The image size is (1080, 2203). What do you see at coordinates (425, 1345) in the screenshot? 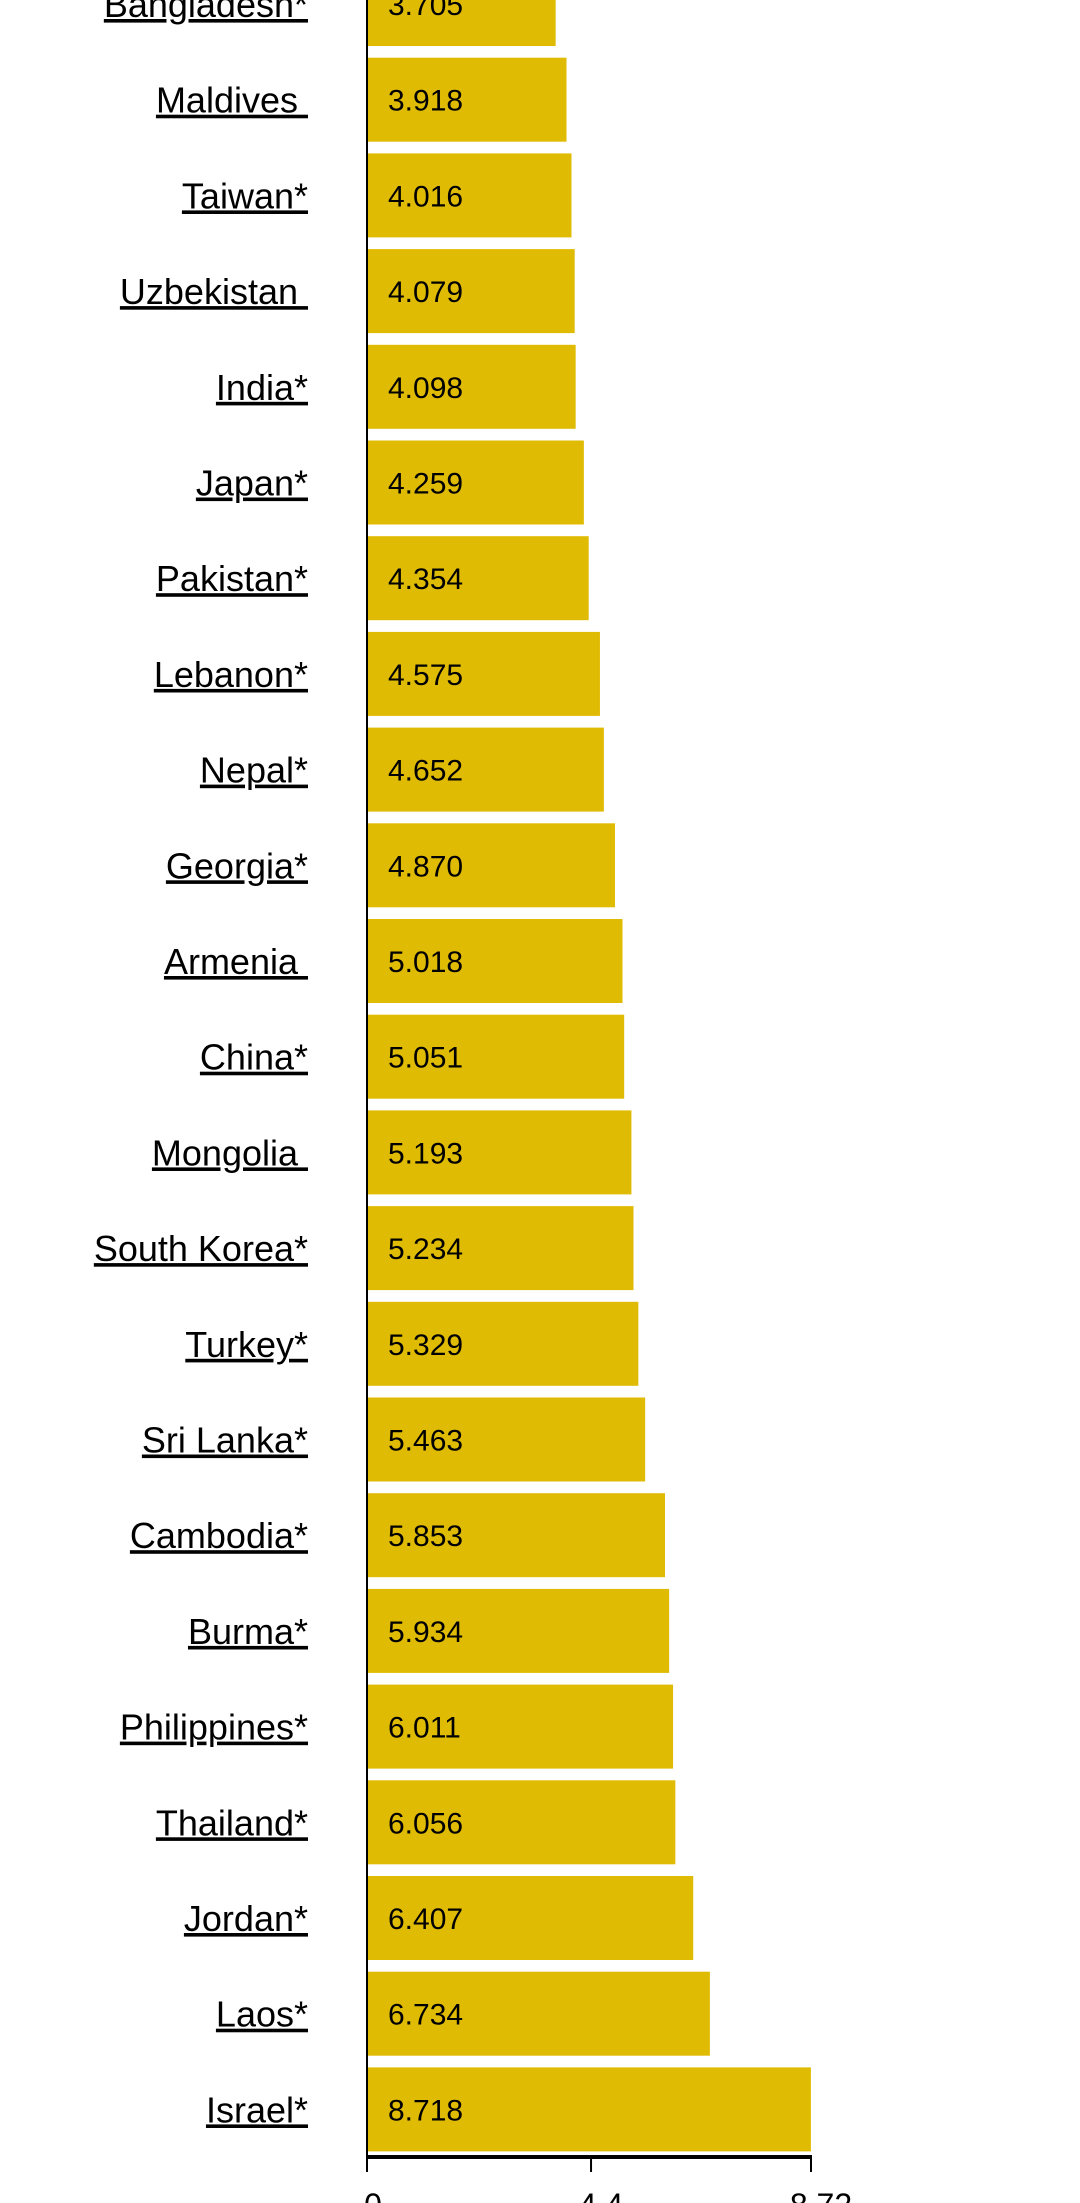
I see `value-label: 5.329` at bounding box center [425, 1345].